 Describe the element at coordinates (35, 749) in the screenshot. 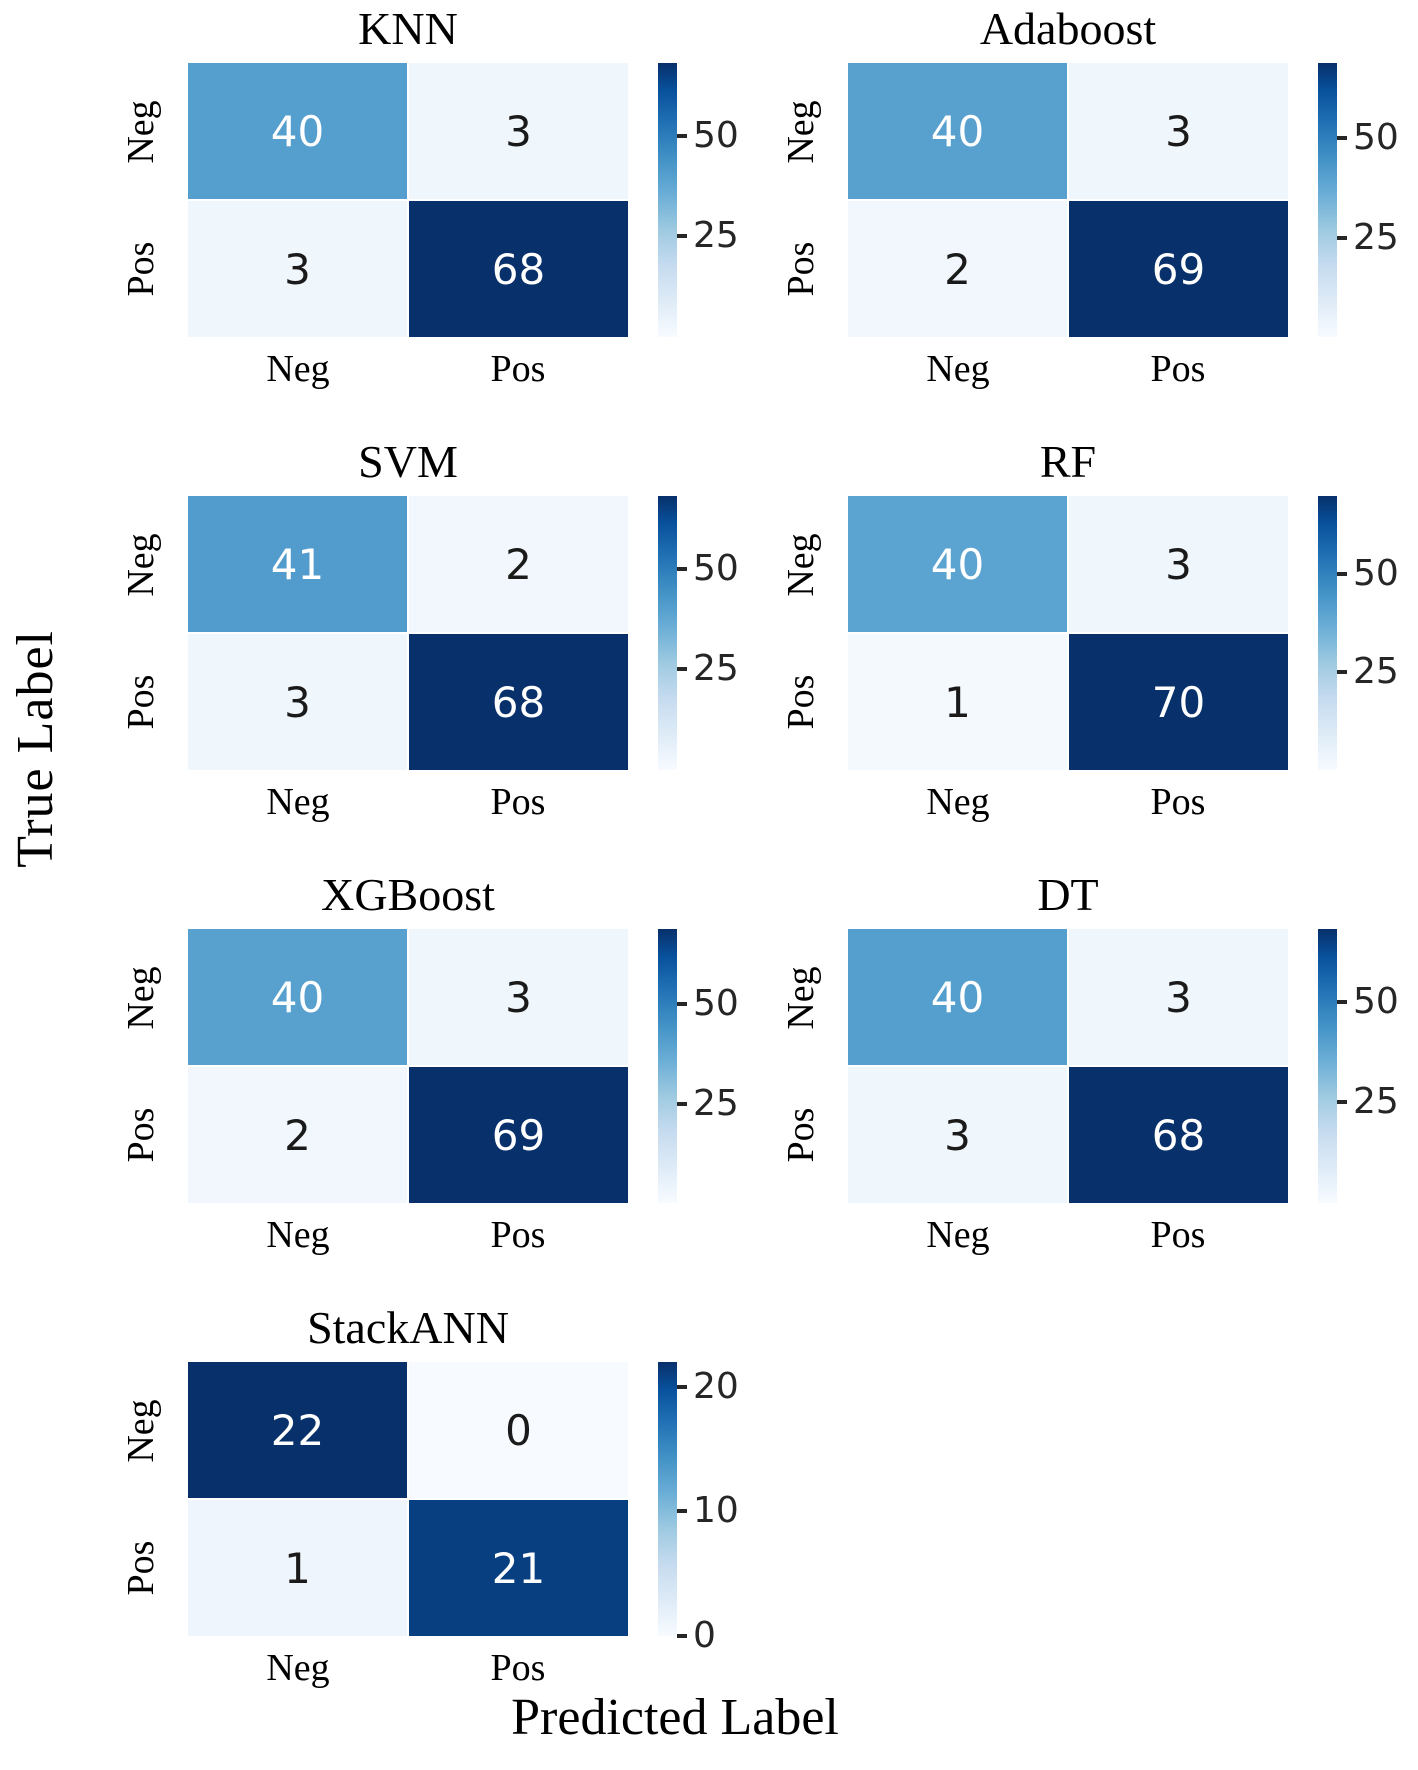

I see `figure-y-axis-label: True Label` at that location.